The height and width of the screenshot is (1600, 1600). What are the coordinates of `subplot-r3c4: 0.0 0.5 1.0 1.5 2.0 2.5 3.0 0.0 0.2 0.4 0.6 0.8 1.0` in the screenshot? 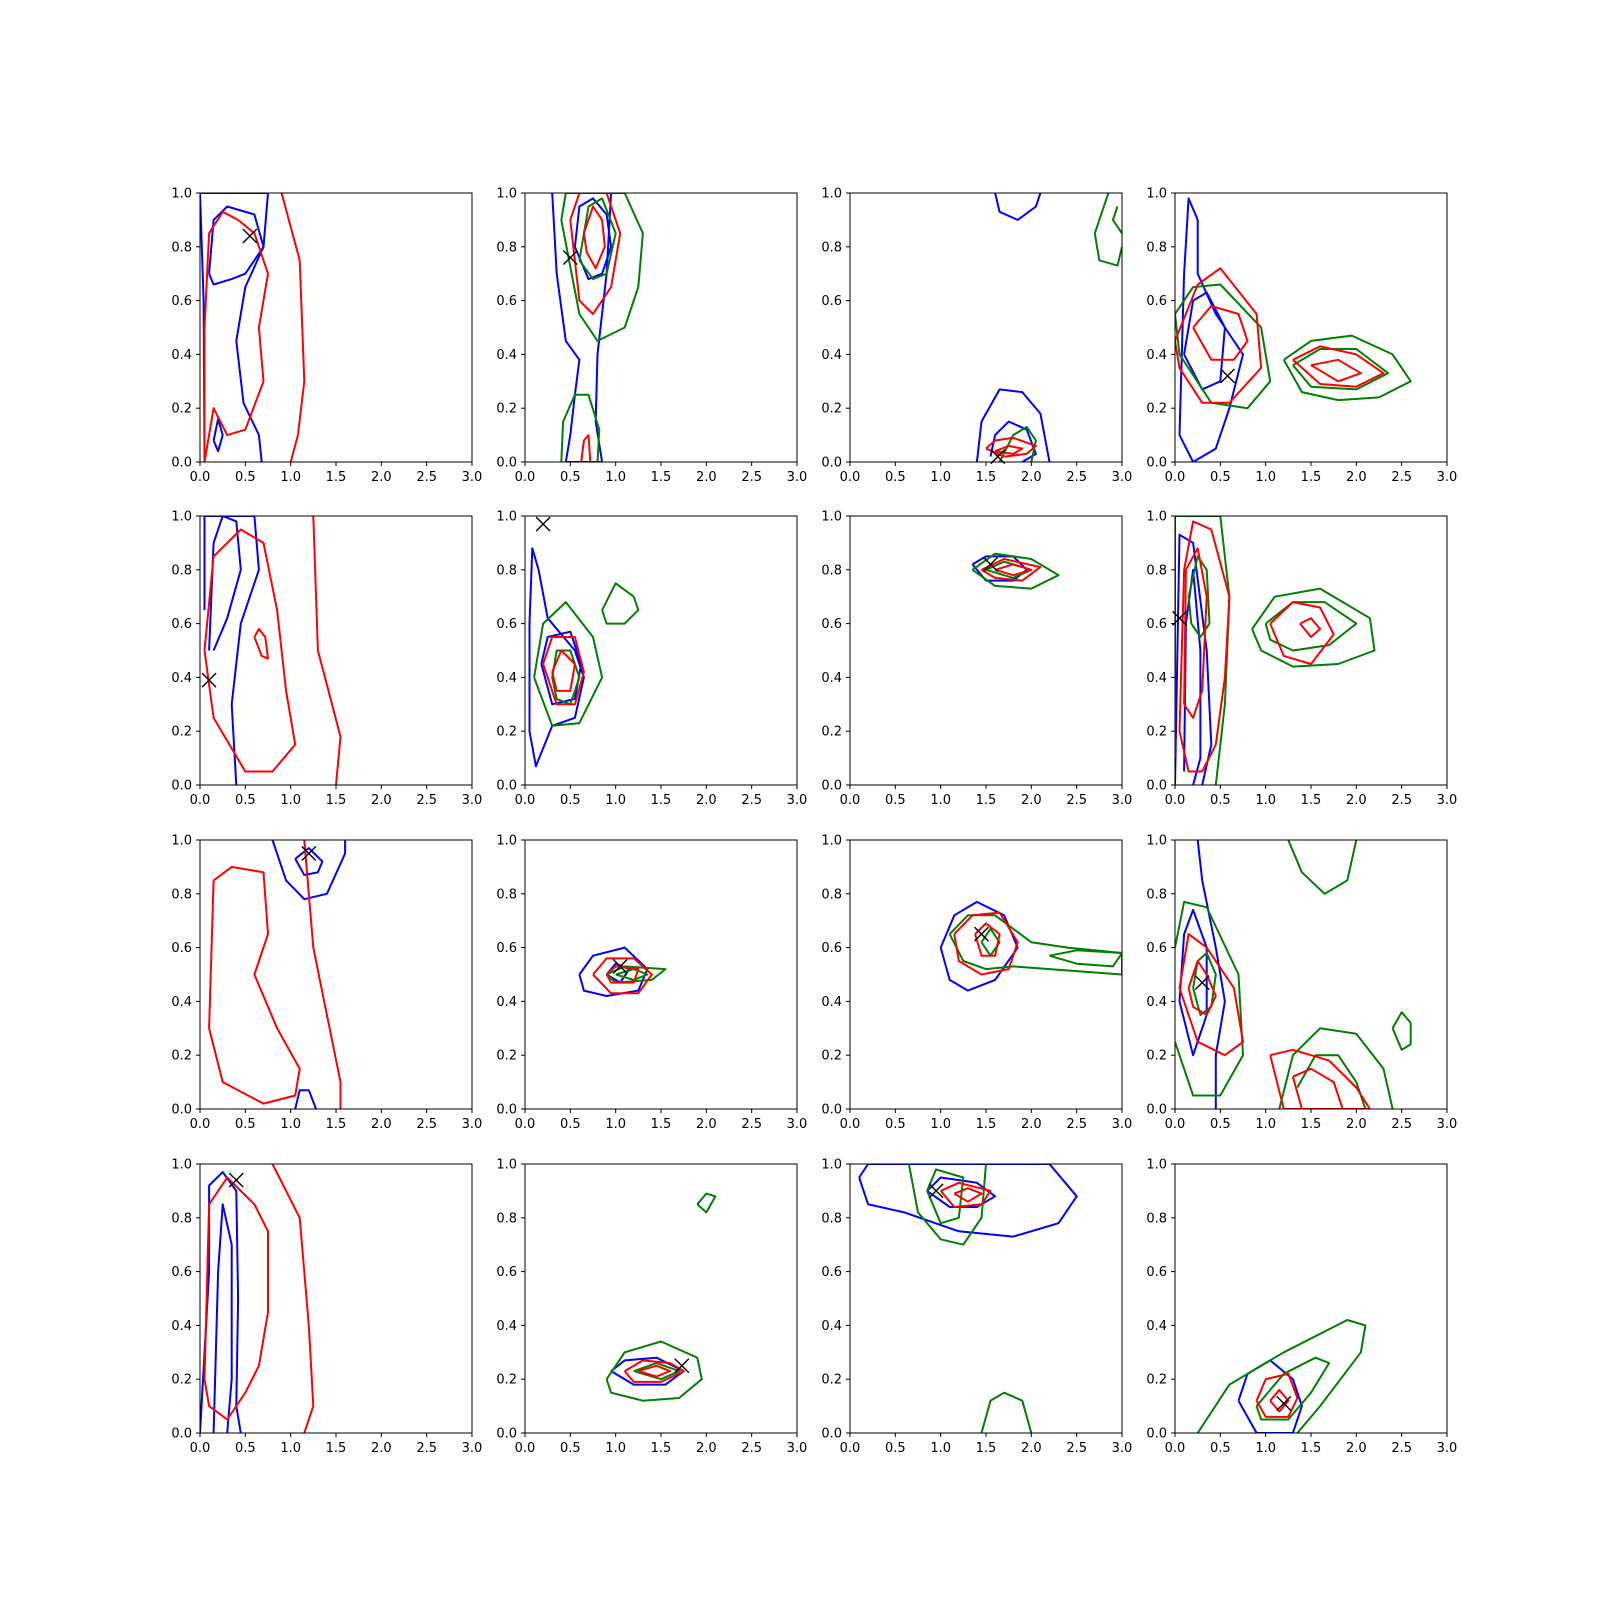 It's located at (1301, 983).